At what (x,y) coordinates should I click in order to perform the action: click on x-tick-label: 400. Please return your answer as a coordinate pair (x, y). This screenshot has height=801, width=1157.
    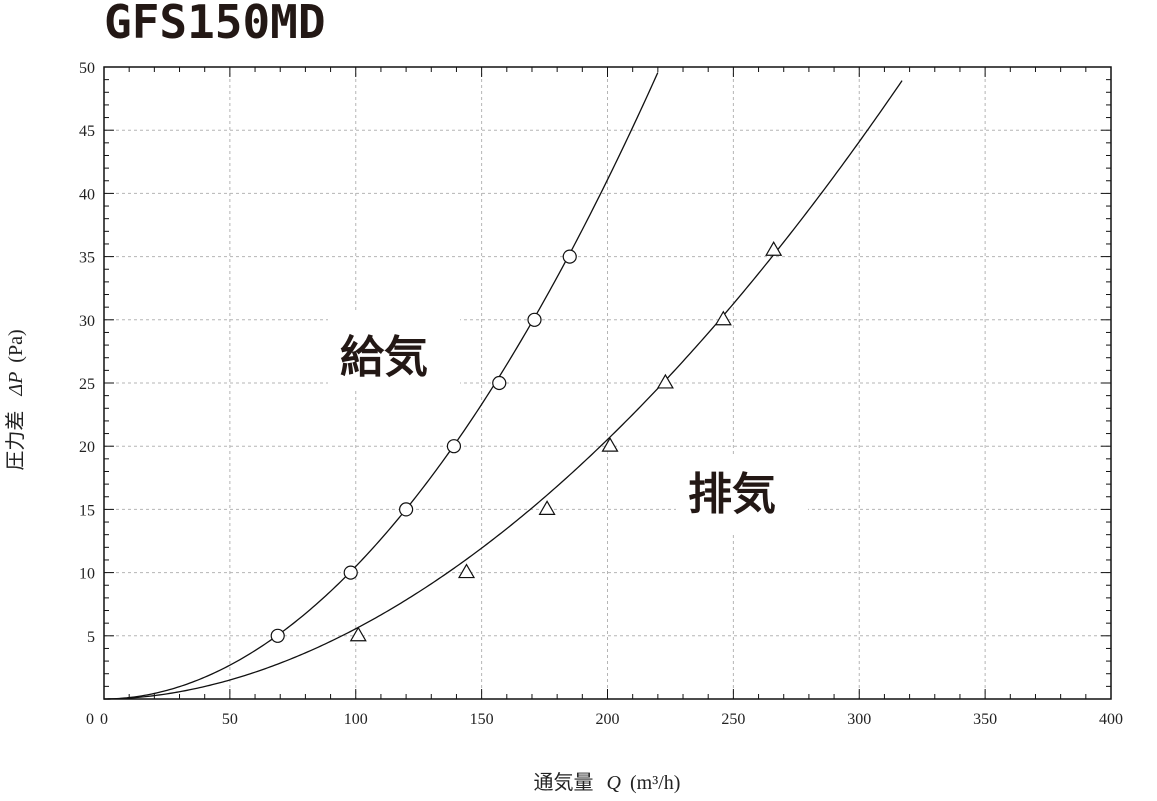
    Looking at the image, I should click on (1111, 719).